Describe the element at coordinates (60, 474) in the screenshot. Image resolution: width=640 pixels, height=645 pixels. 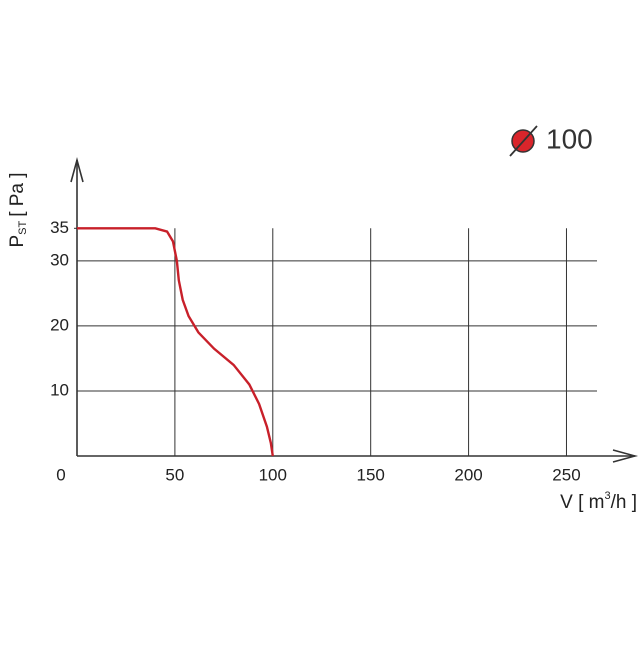
I see `x-tick-label: 0` at that location.